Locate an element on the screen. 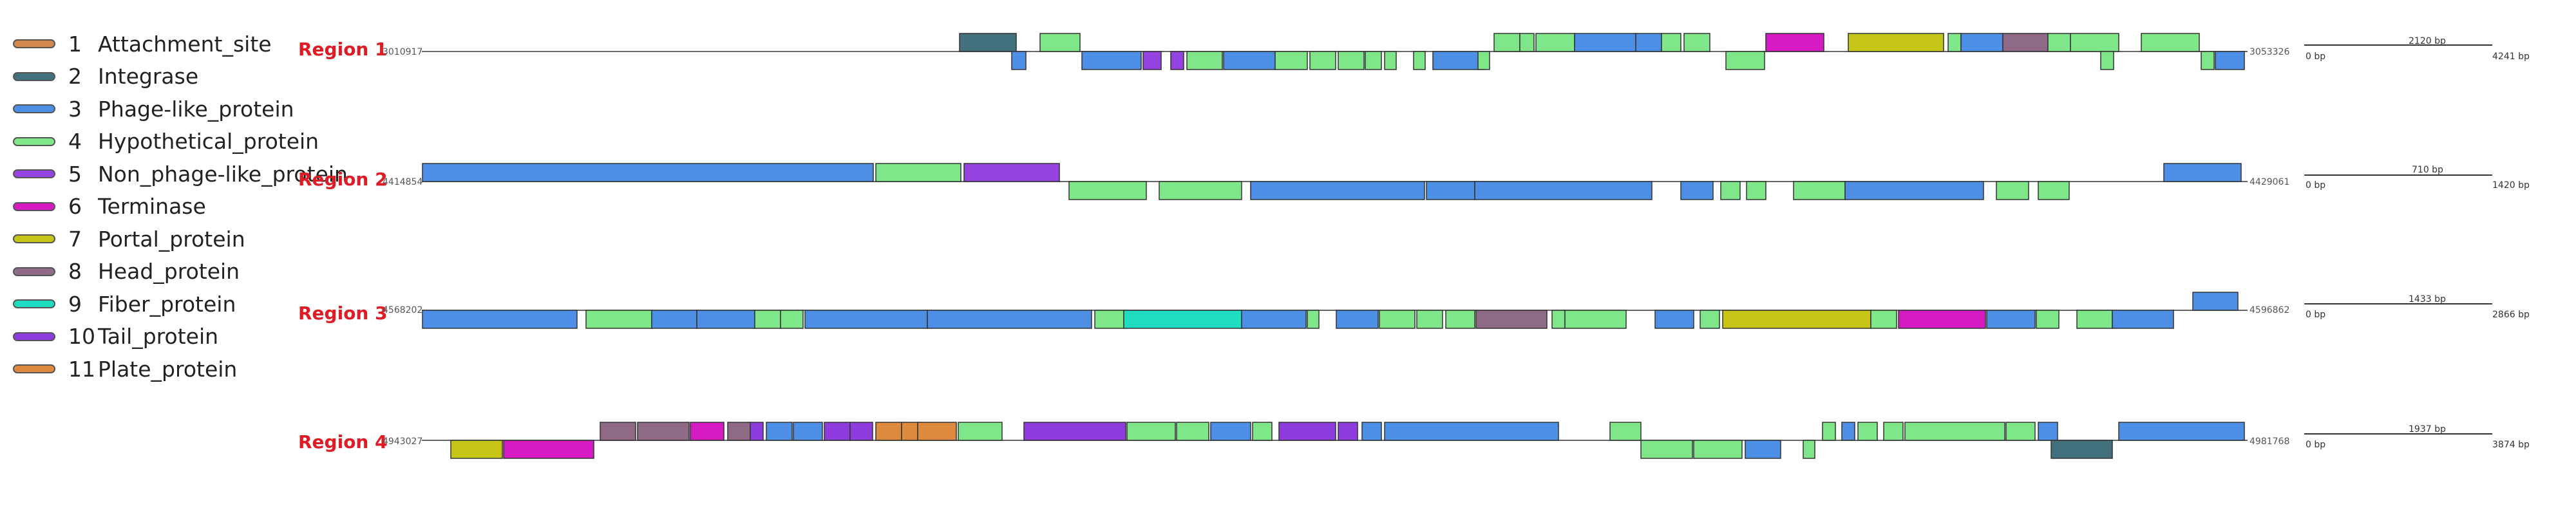 This screenshot has height=515, width=2576. region-3-end-coord: 4596862 is located at coordinates (2269, 310).